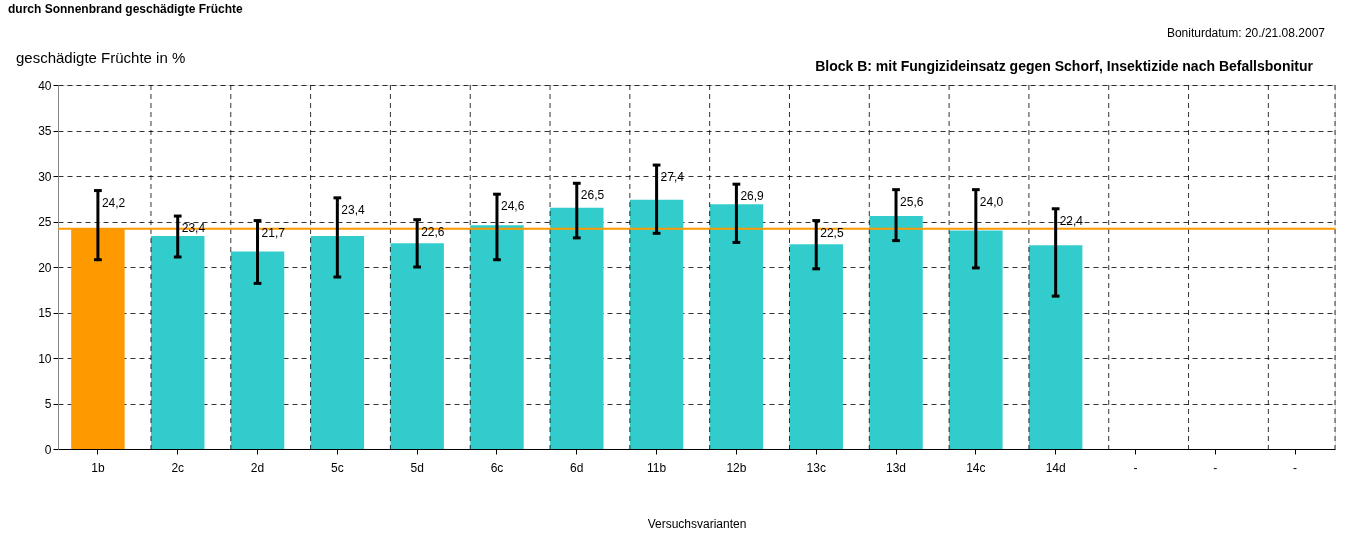  I want to click on text: Boniturdatum: 20./21.08.2007, so click(1246, 33).